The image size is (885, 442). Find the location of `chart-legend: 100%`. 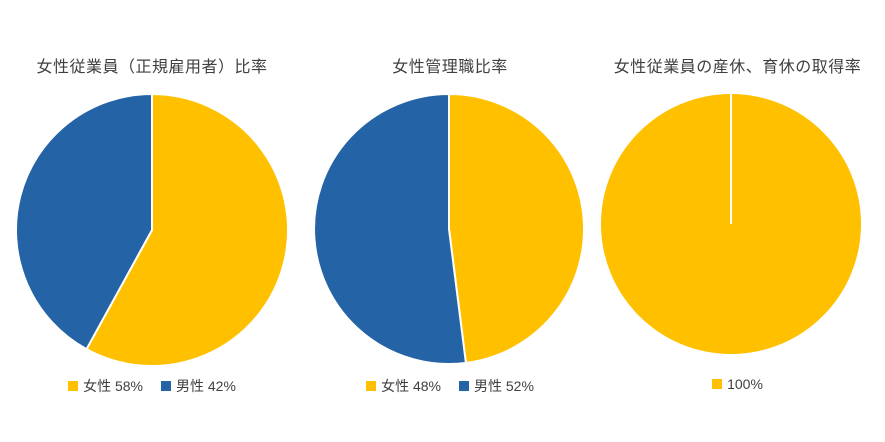

chart-legend: 100% is located at coordinates (737, 384).